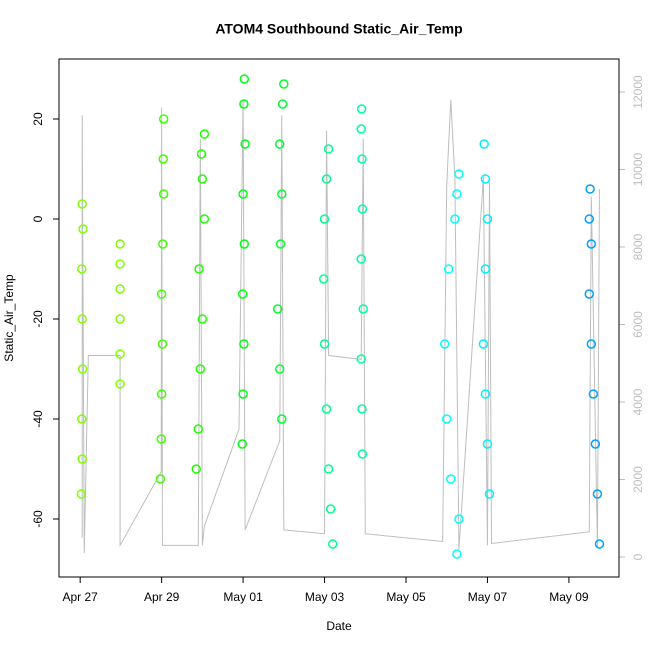 The height and width of the screenshot is (650, 650). Describe the element at coordinates (38, 419) in the screenshot. I see `y-tick-label: -40` at that location.